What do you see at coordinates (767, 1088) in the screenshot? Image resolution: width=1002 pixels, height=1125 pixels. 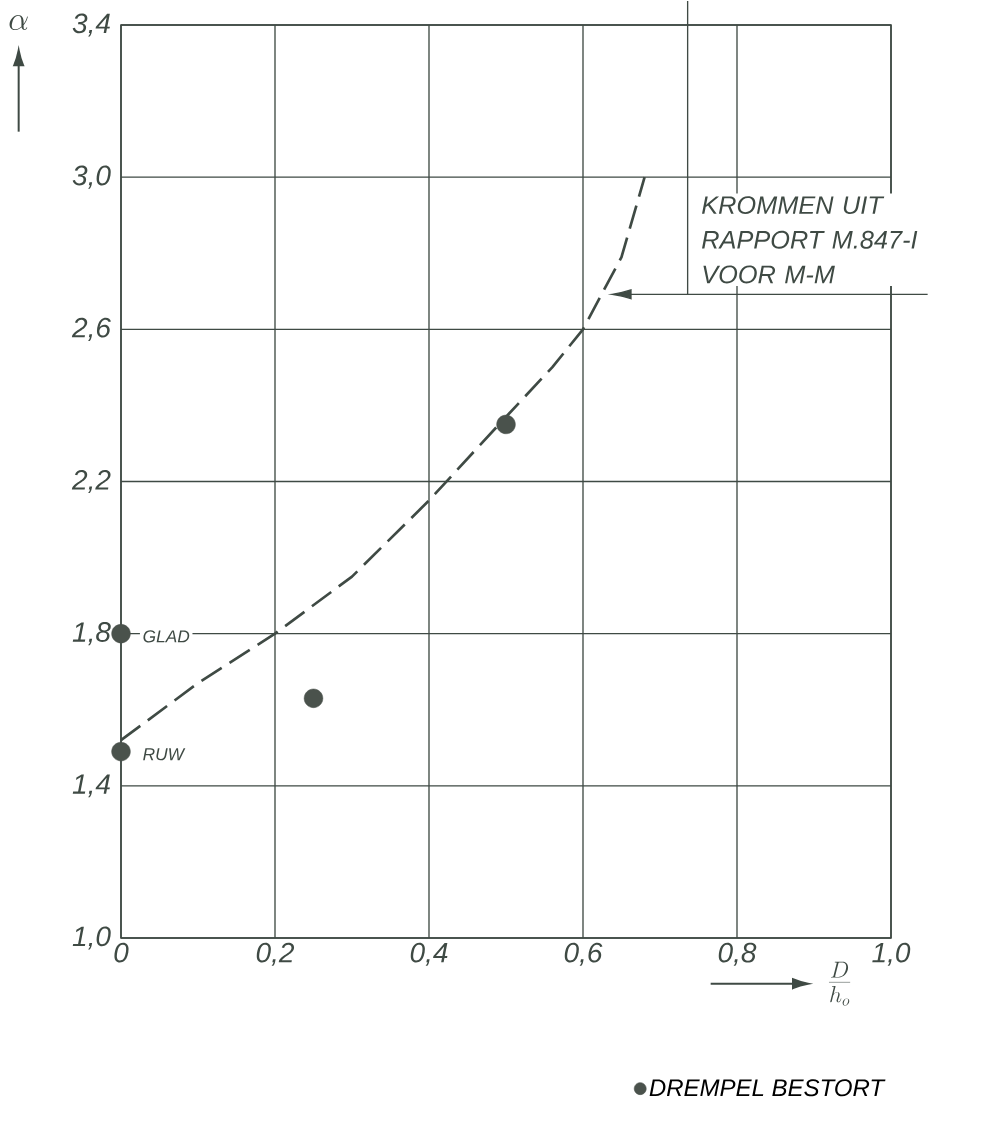 I see `legend-label: DREMPEL BESTORT` at bounding box center [767, 1088].